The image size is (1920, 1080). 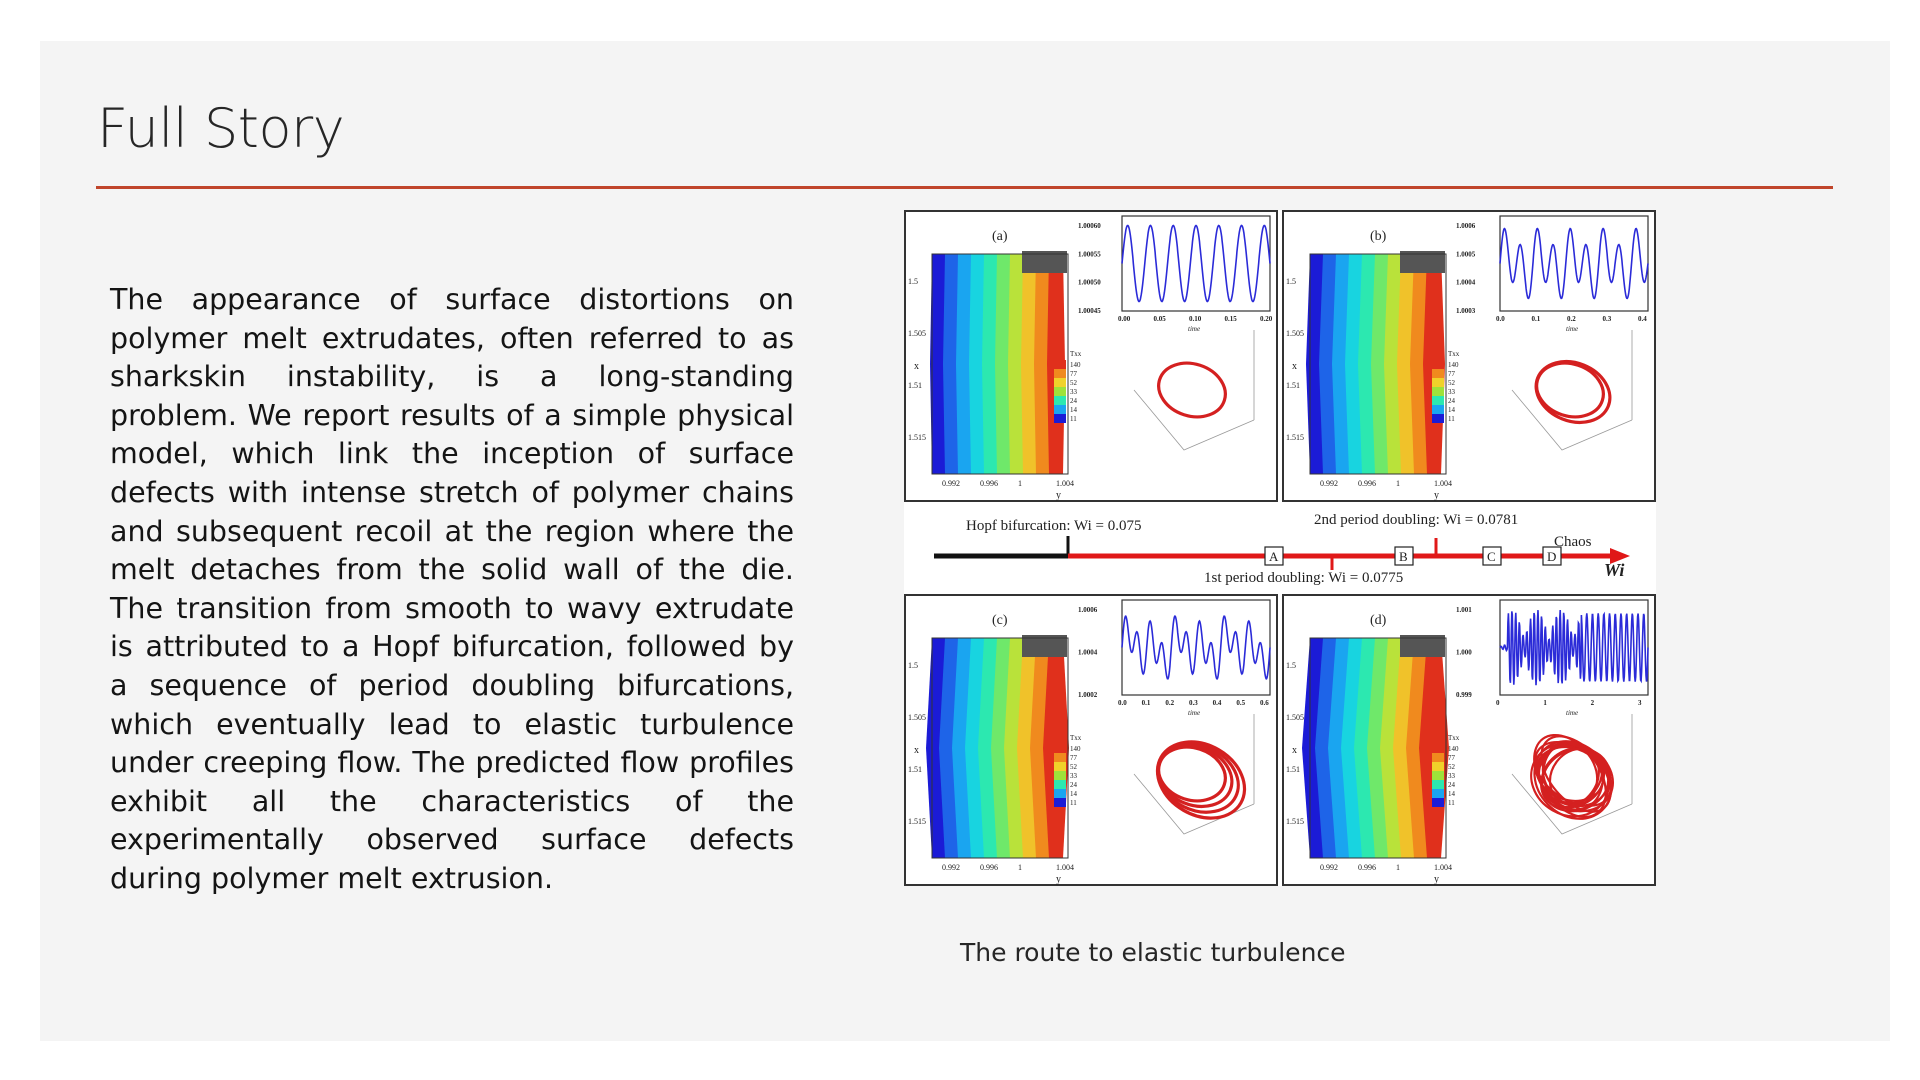 I want to click on legend-title: Txx, so click(x=1076, y=738).